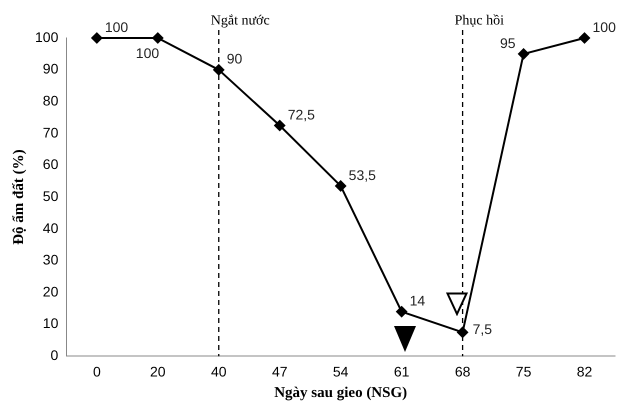  What do you see at coordinates (158, 371) in the screenshot?
I see `x-tick-label: 20` at bounding box center [158, 371].